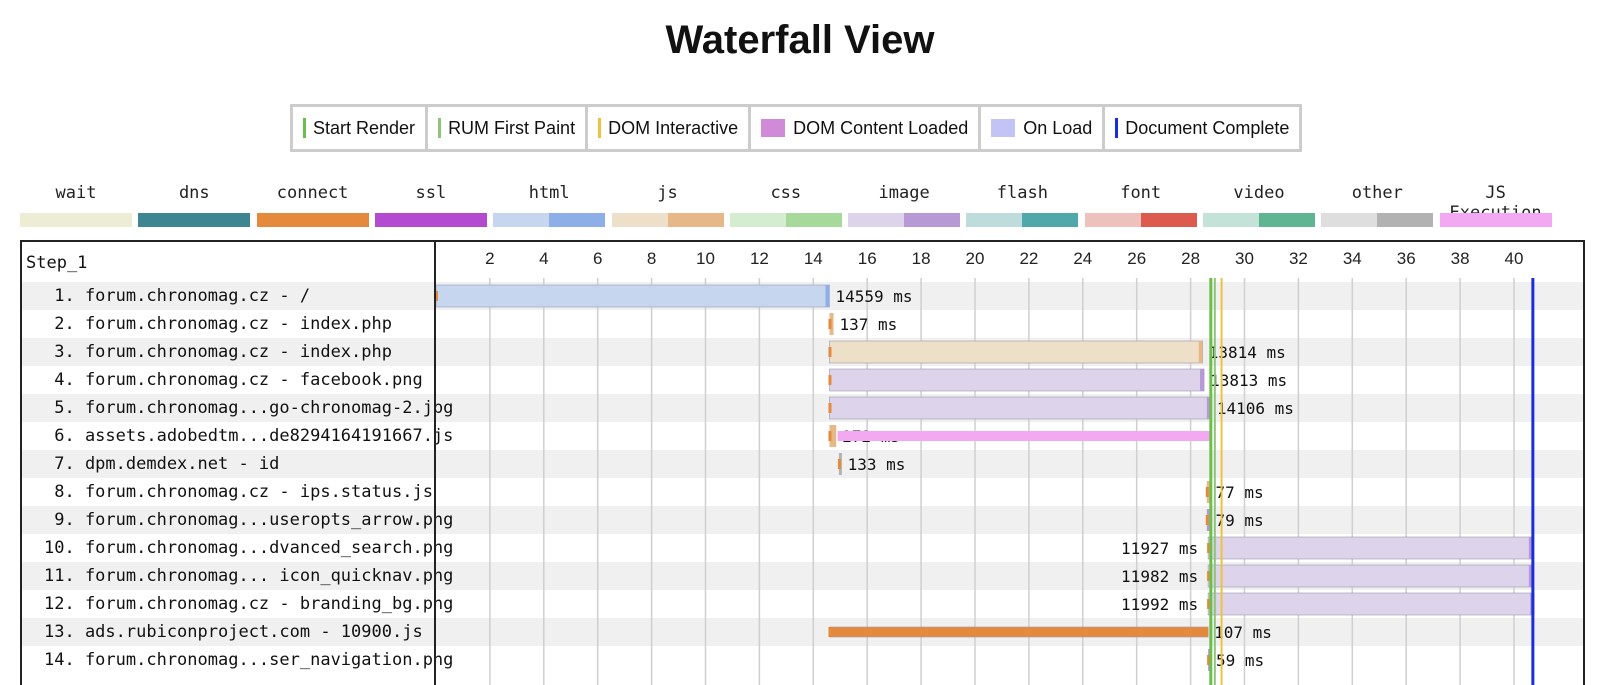 The height and width of the screenshot is (685, 1600). Describe the element at coordinates (1259, 205) in the screenshot. I see `type-legend-video: video` at that location.